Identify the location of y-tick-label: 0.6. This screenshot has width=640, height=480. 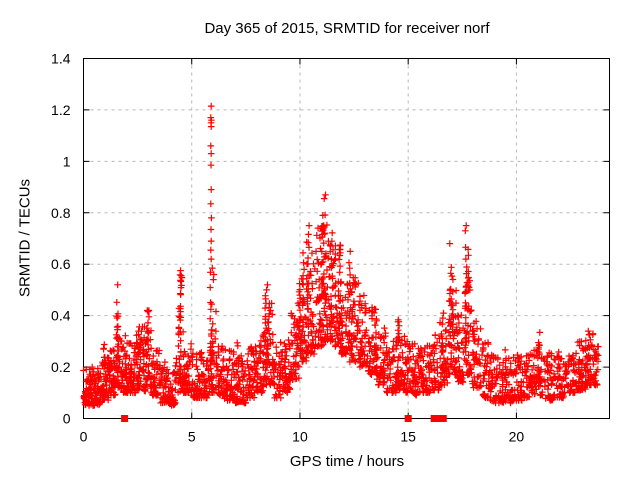
(61, 264).